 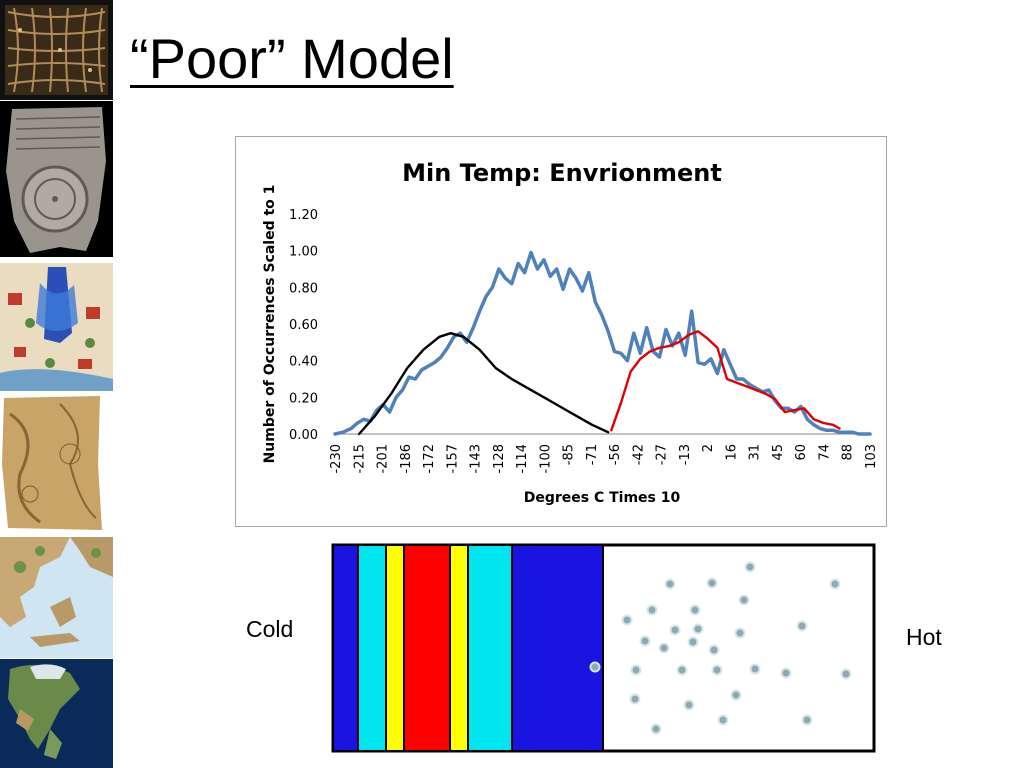 What do you see at coordinates (522, 459) in the screenshot?
I see `x-tick-label: -114` at bounding box center [522, 459].